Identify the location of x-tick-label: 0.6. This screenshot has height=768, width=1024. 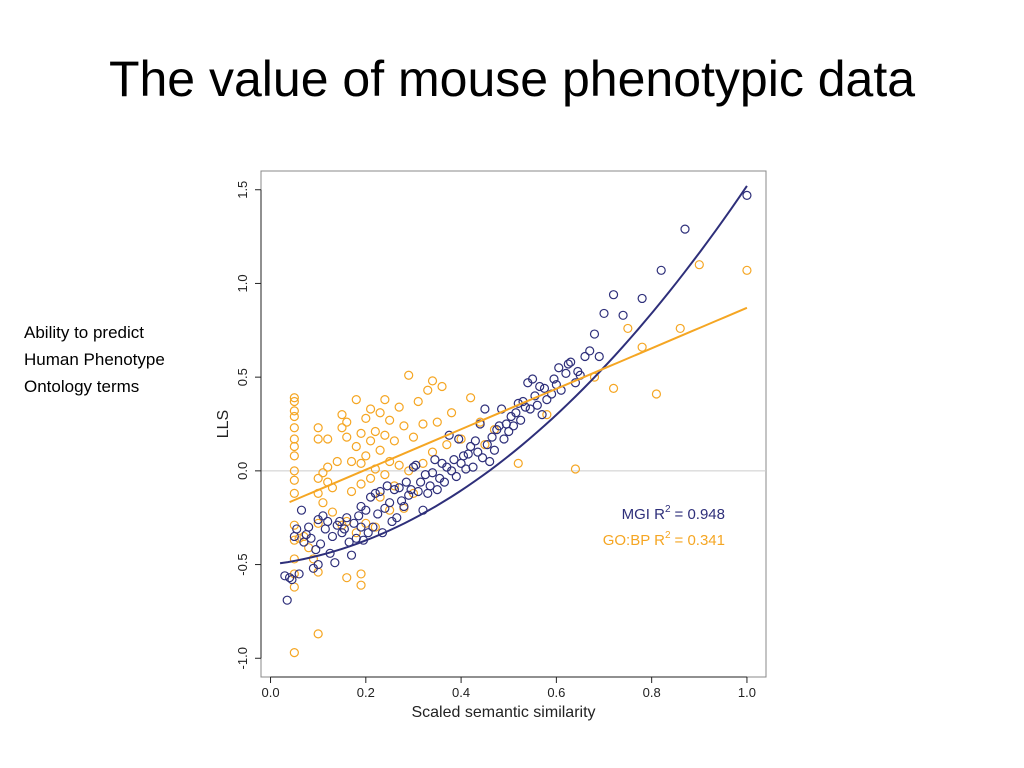
(556, 692).